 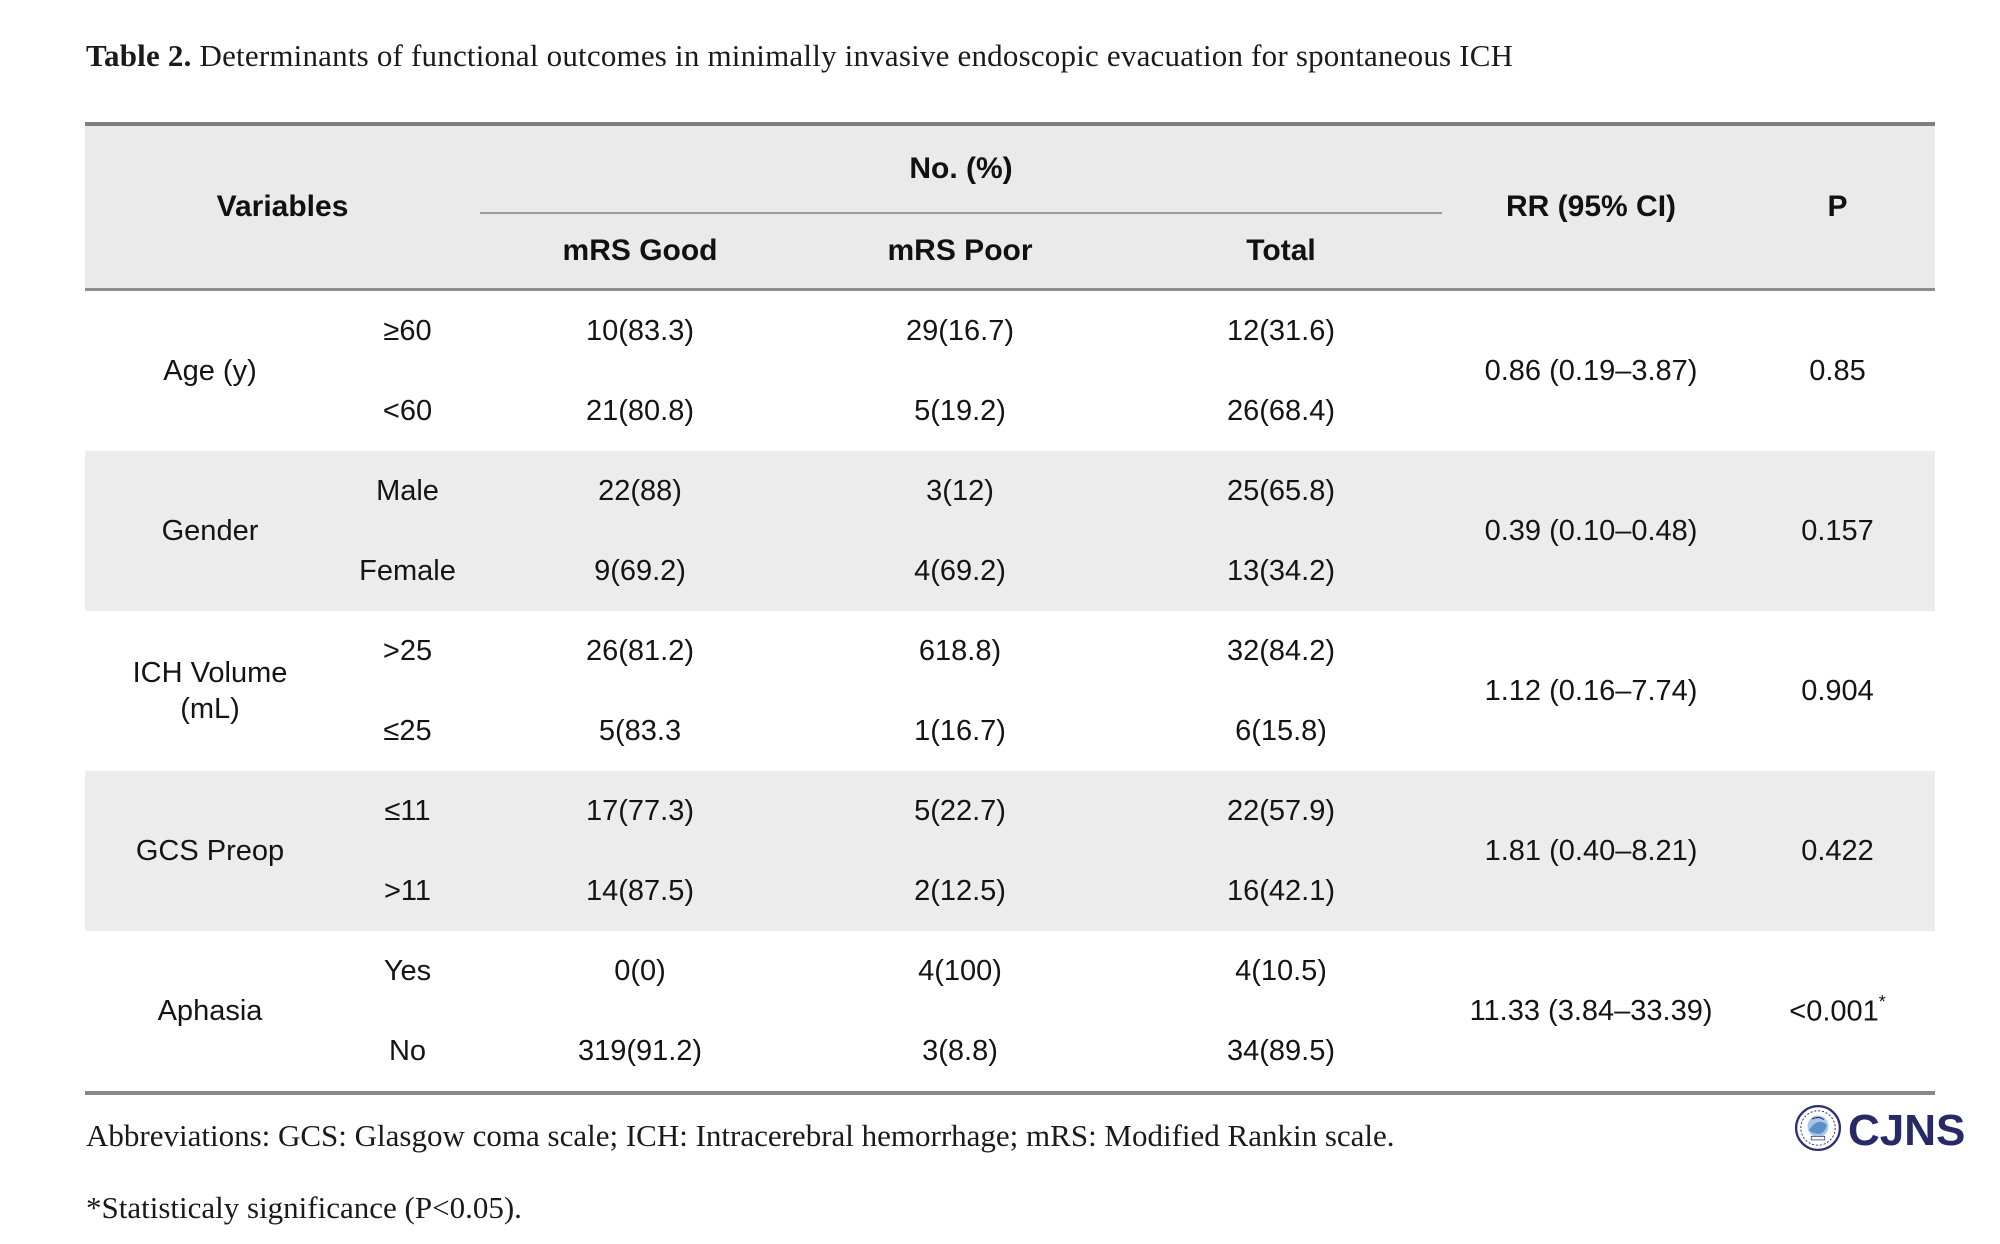 What do you see at coordinates (640, 970) in the screenshot?
I see `cell-mrs-good: 0(0)` at bounding box center [640, 970].